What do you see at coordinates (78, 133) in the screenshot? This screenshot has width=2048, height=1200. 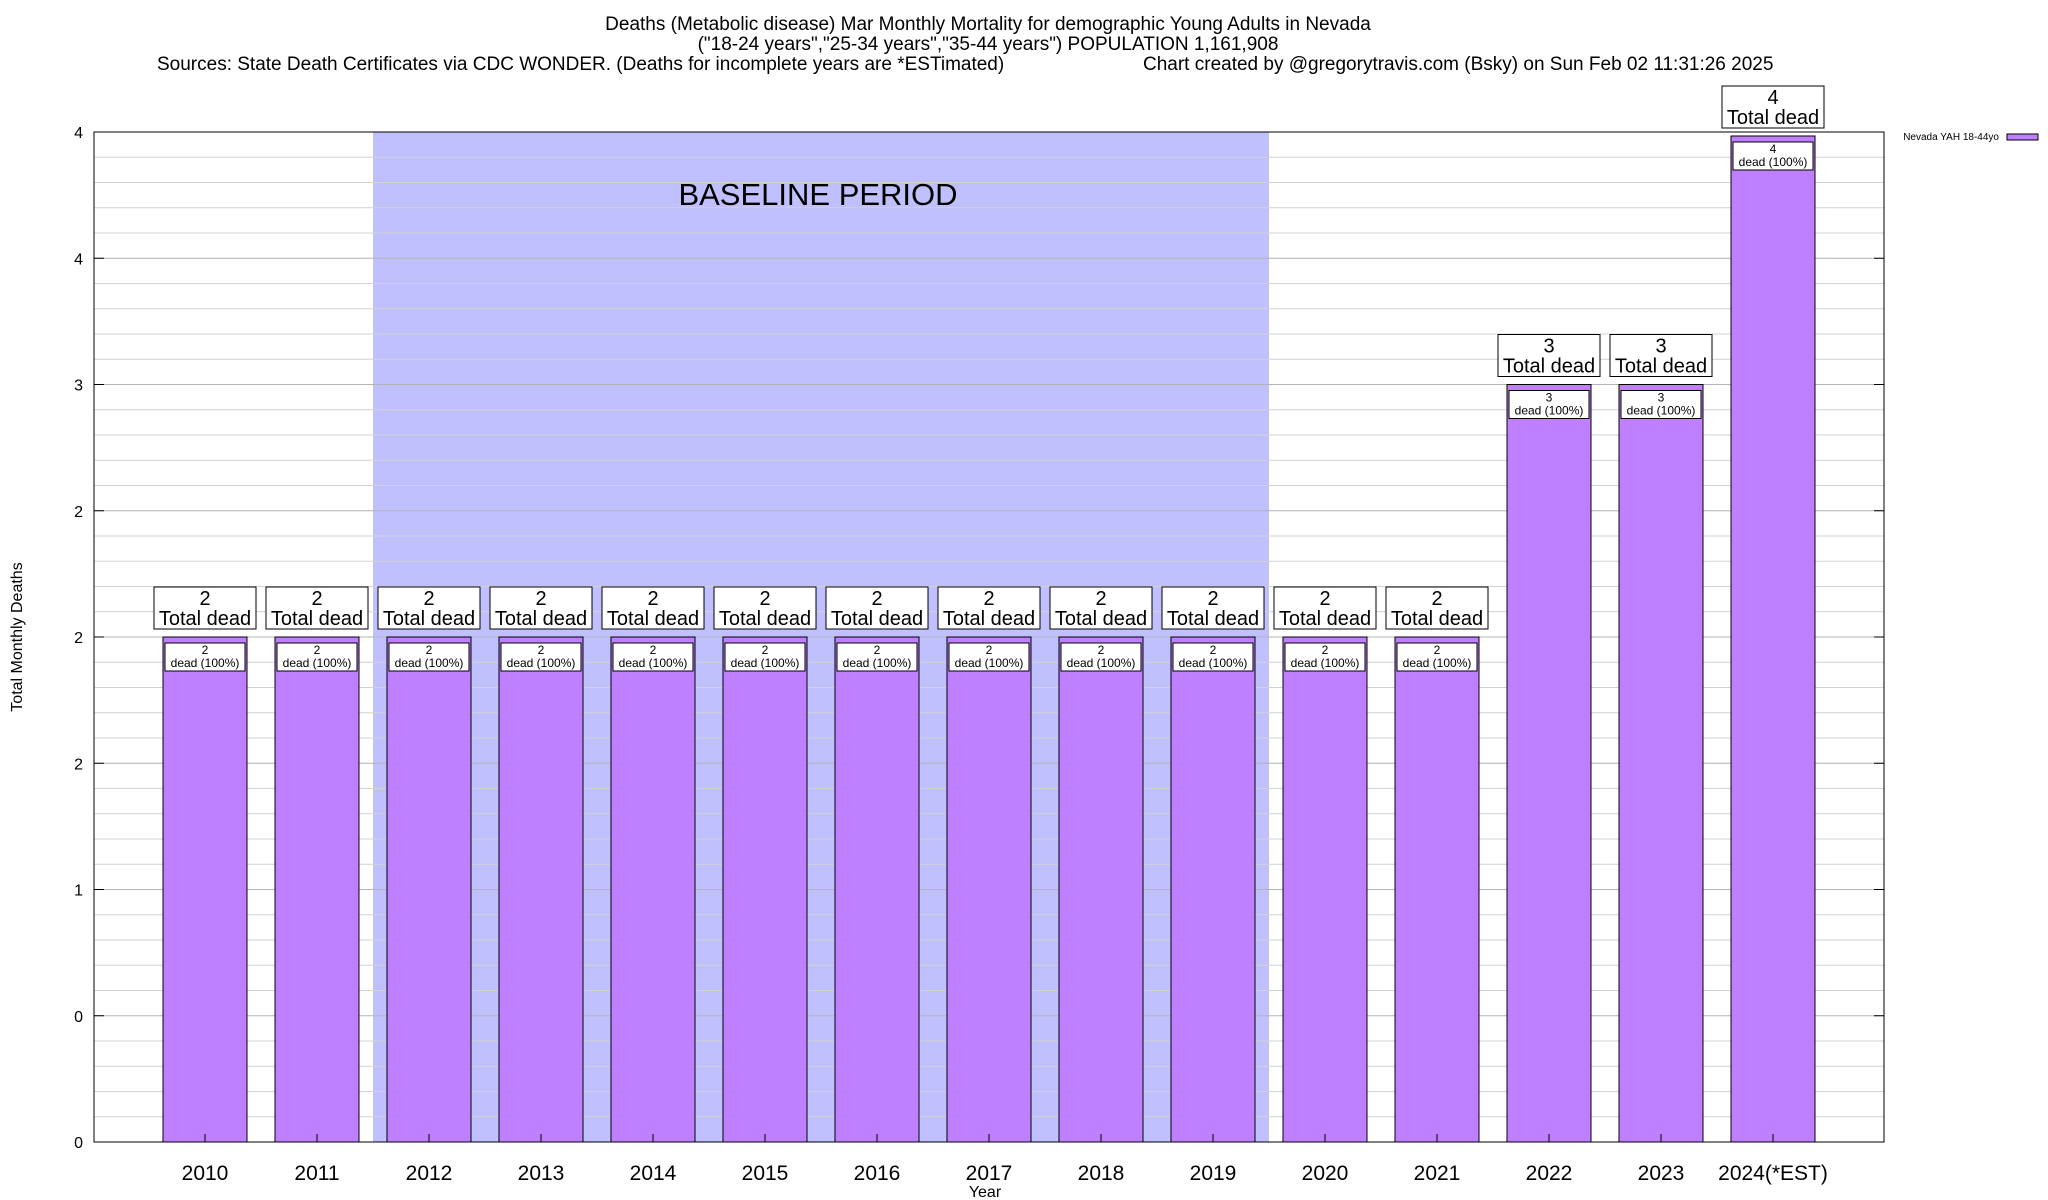 I see `y-tick-label: 4` at bounding box center [78, 133].